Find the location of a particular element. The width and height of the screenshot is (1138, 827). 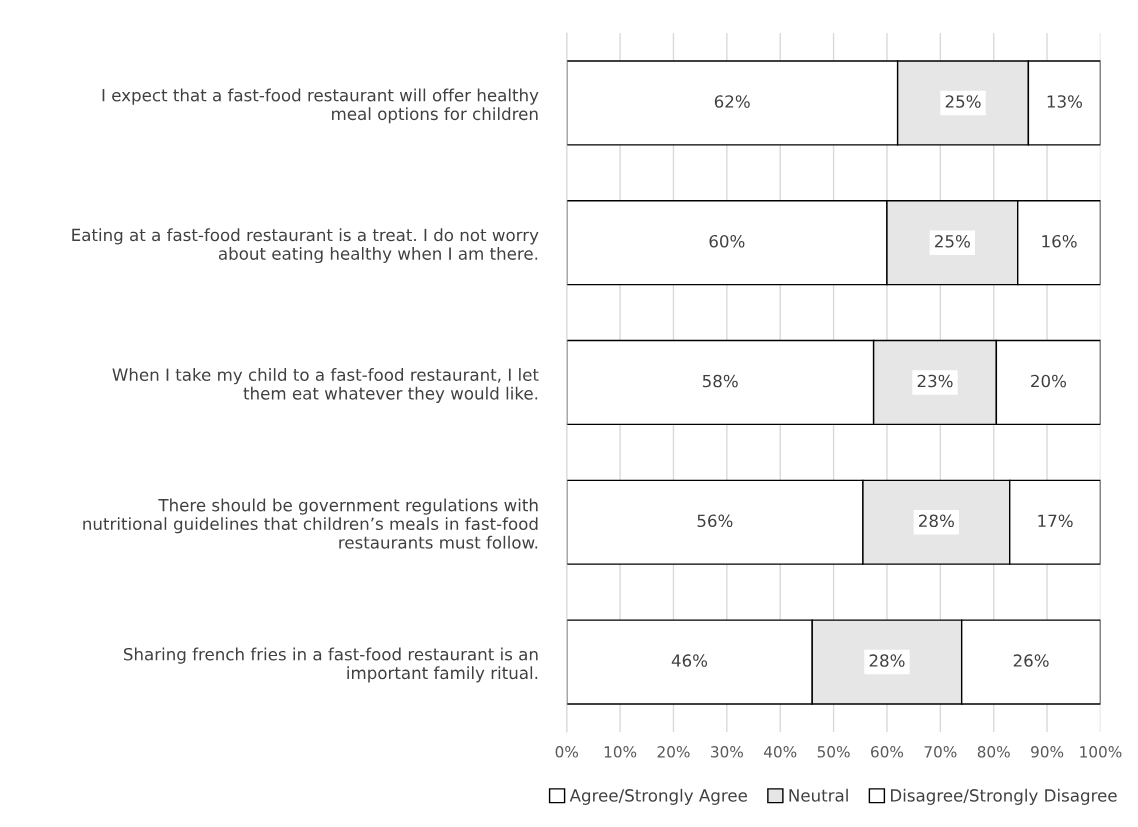

x-tick-label: 0% is located at coordinates (566, 752).